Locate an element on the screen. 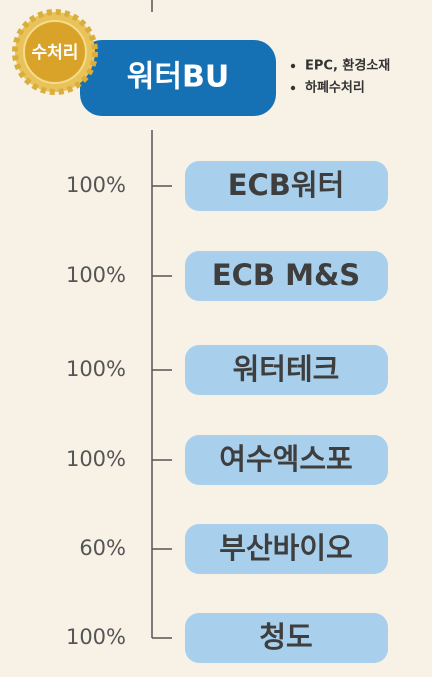 The height and width of the screenshot is (677, 432). item-name: ECB M&S is located at coordinates (286, 275).